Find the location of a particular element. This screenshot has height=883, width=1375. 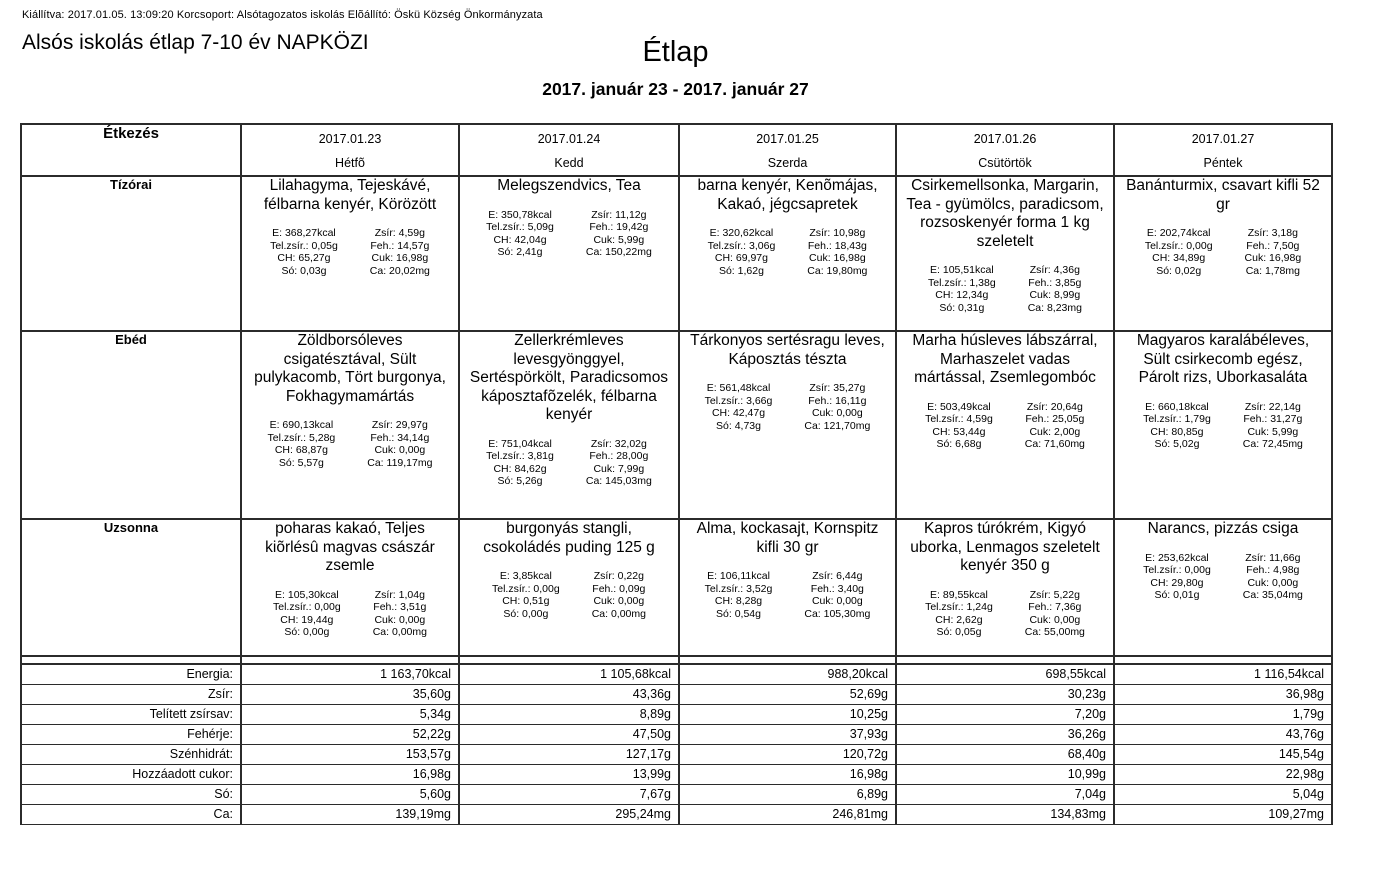

summary-value: 153,57g is located at coordinates (350, 754).